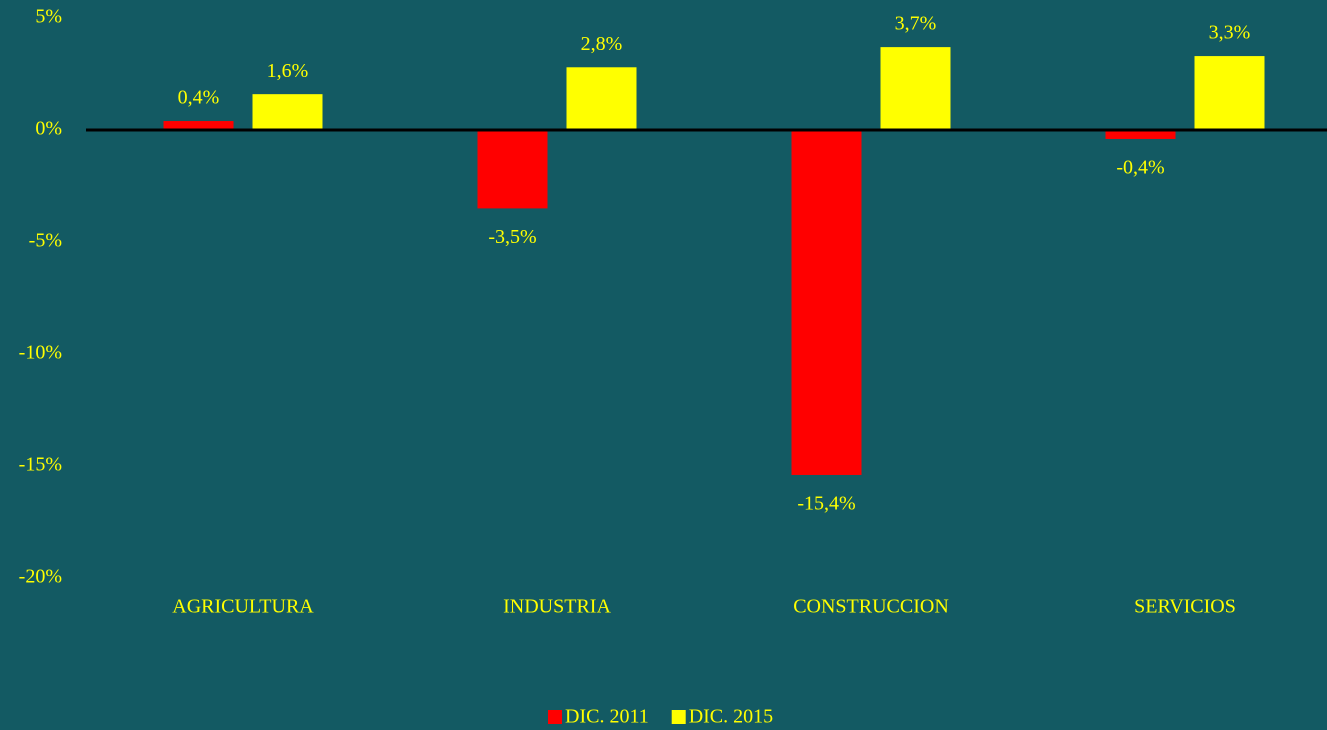  What do you see at coordinates (512, 237) in the screenshot?
I see `value-label: -3,5%` at bounding box center [512, 237].